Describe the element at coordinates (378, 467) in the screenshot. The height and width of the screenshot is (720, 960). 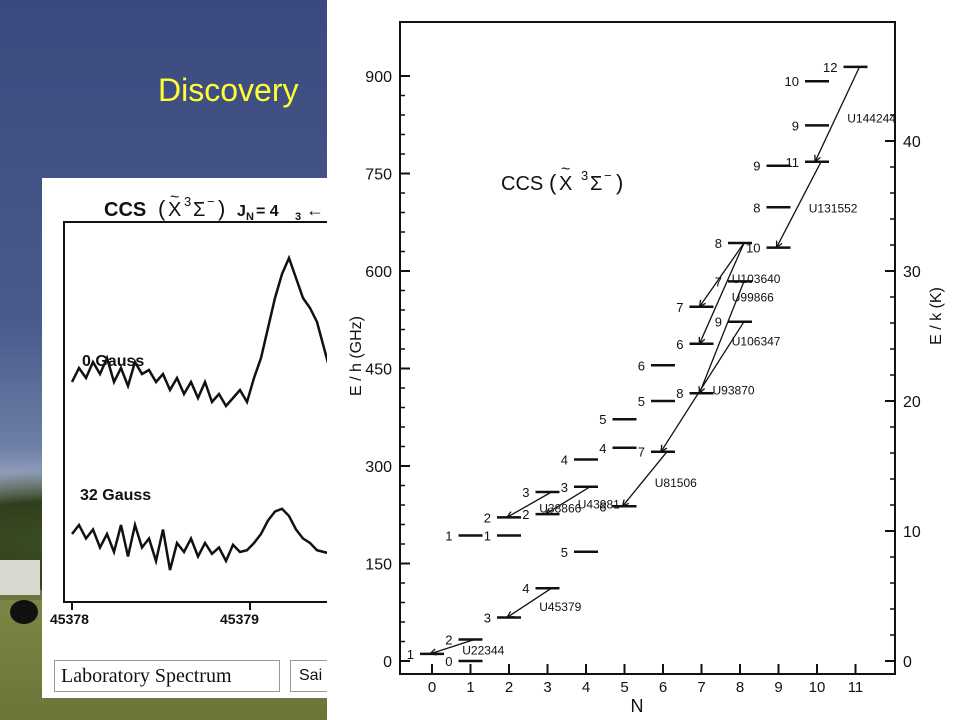
I see `y-ticklabel-left-2: 300` at that location.